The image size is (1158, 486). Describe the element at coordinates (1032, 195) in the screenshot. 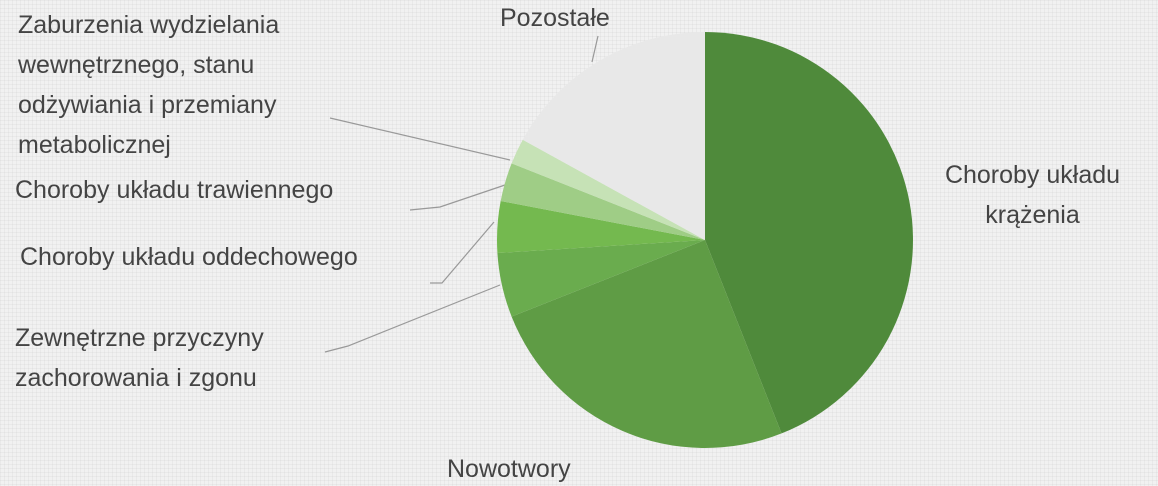

I see `slice-label: Choroby układu krążenia` at that location.